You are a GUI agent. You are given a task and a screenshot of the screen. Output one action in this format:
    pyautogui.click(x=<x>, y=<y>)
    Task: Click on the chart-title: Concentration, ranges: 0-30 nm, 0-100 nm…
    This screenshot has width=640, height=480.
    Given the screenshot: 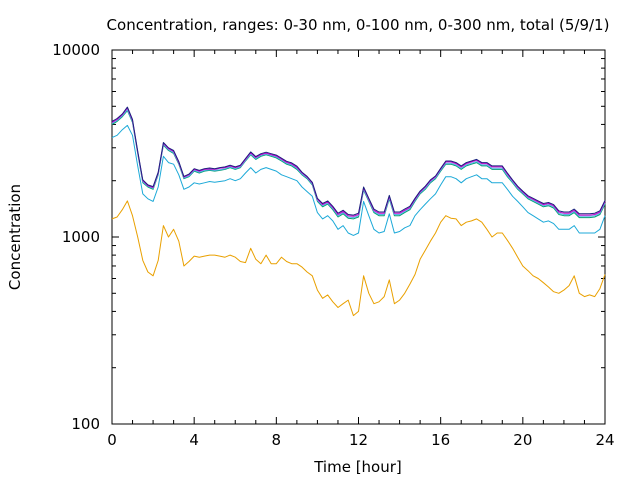 What is the action you would take?
    pyautogui.click(x=358, y=25)
    